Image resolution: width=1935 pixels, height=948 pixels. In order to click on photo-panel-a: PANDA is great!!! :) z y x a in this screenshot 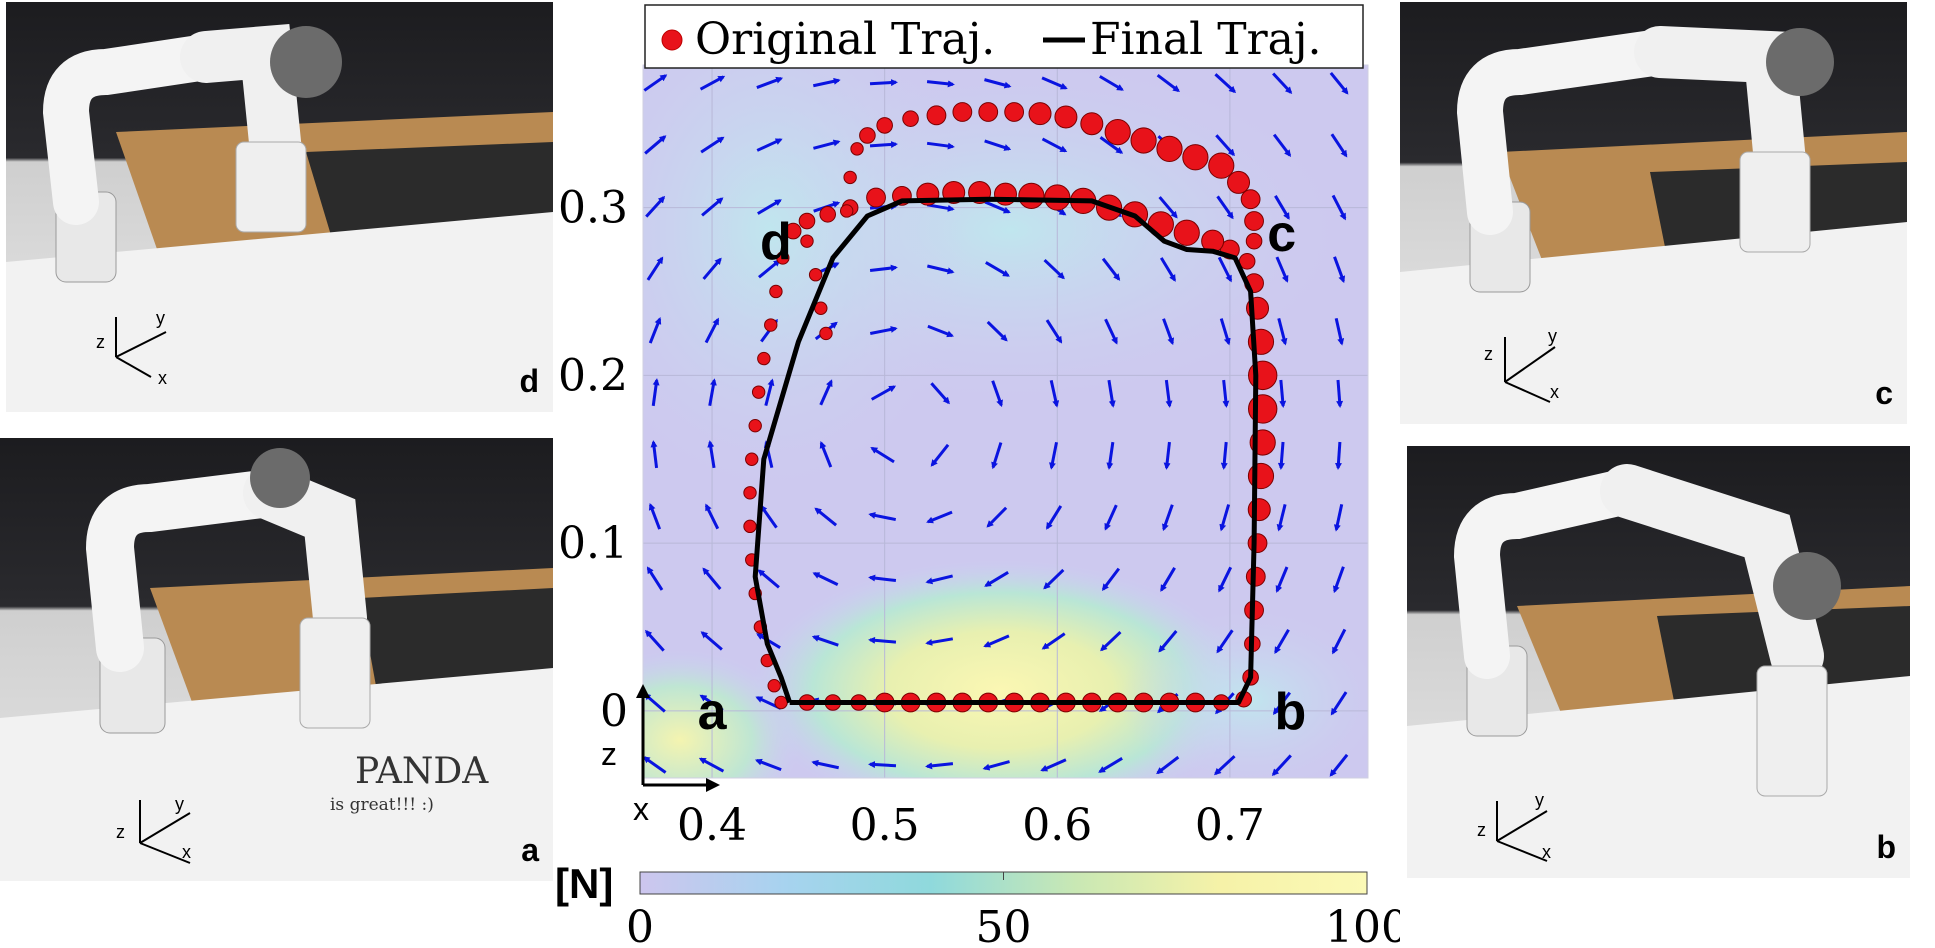, I will do `click(276, 659)`.